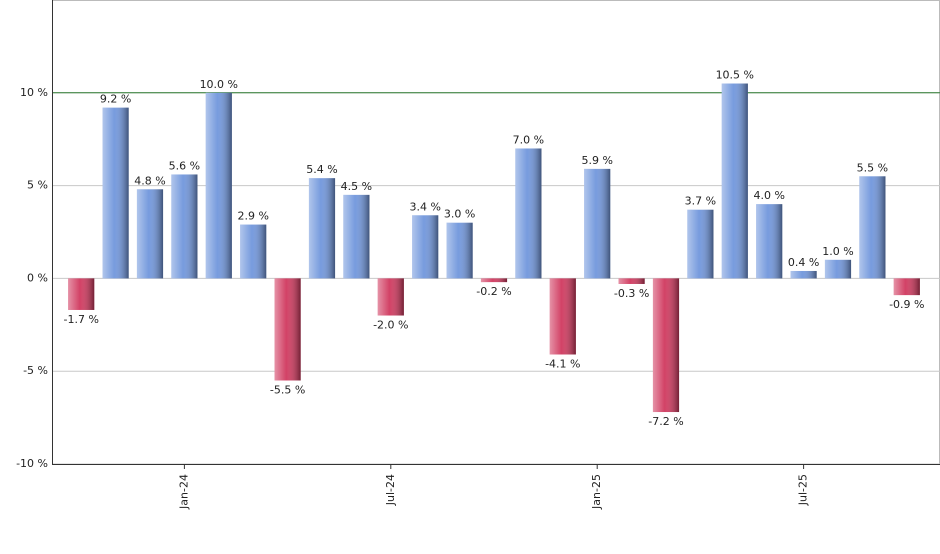 This screenshot has width=940, height=554. Describe the element at coordinates (390, 490) in the screenshot. I see `x-tick-label: Jul-24` at that location.